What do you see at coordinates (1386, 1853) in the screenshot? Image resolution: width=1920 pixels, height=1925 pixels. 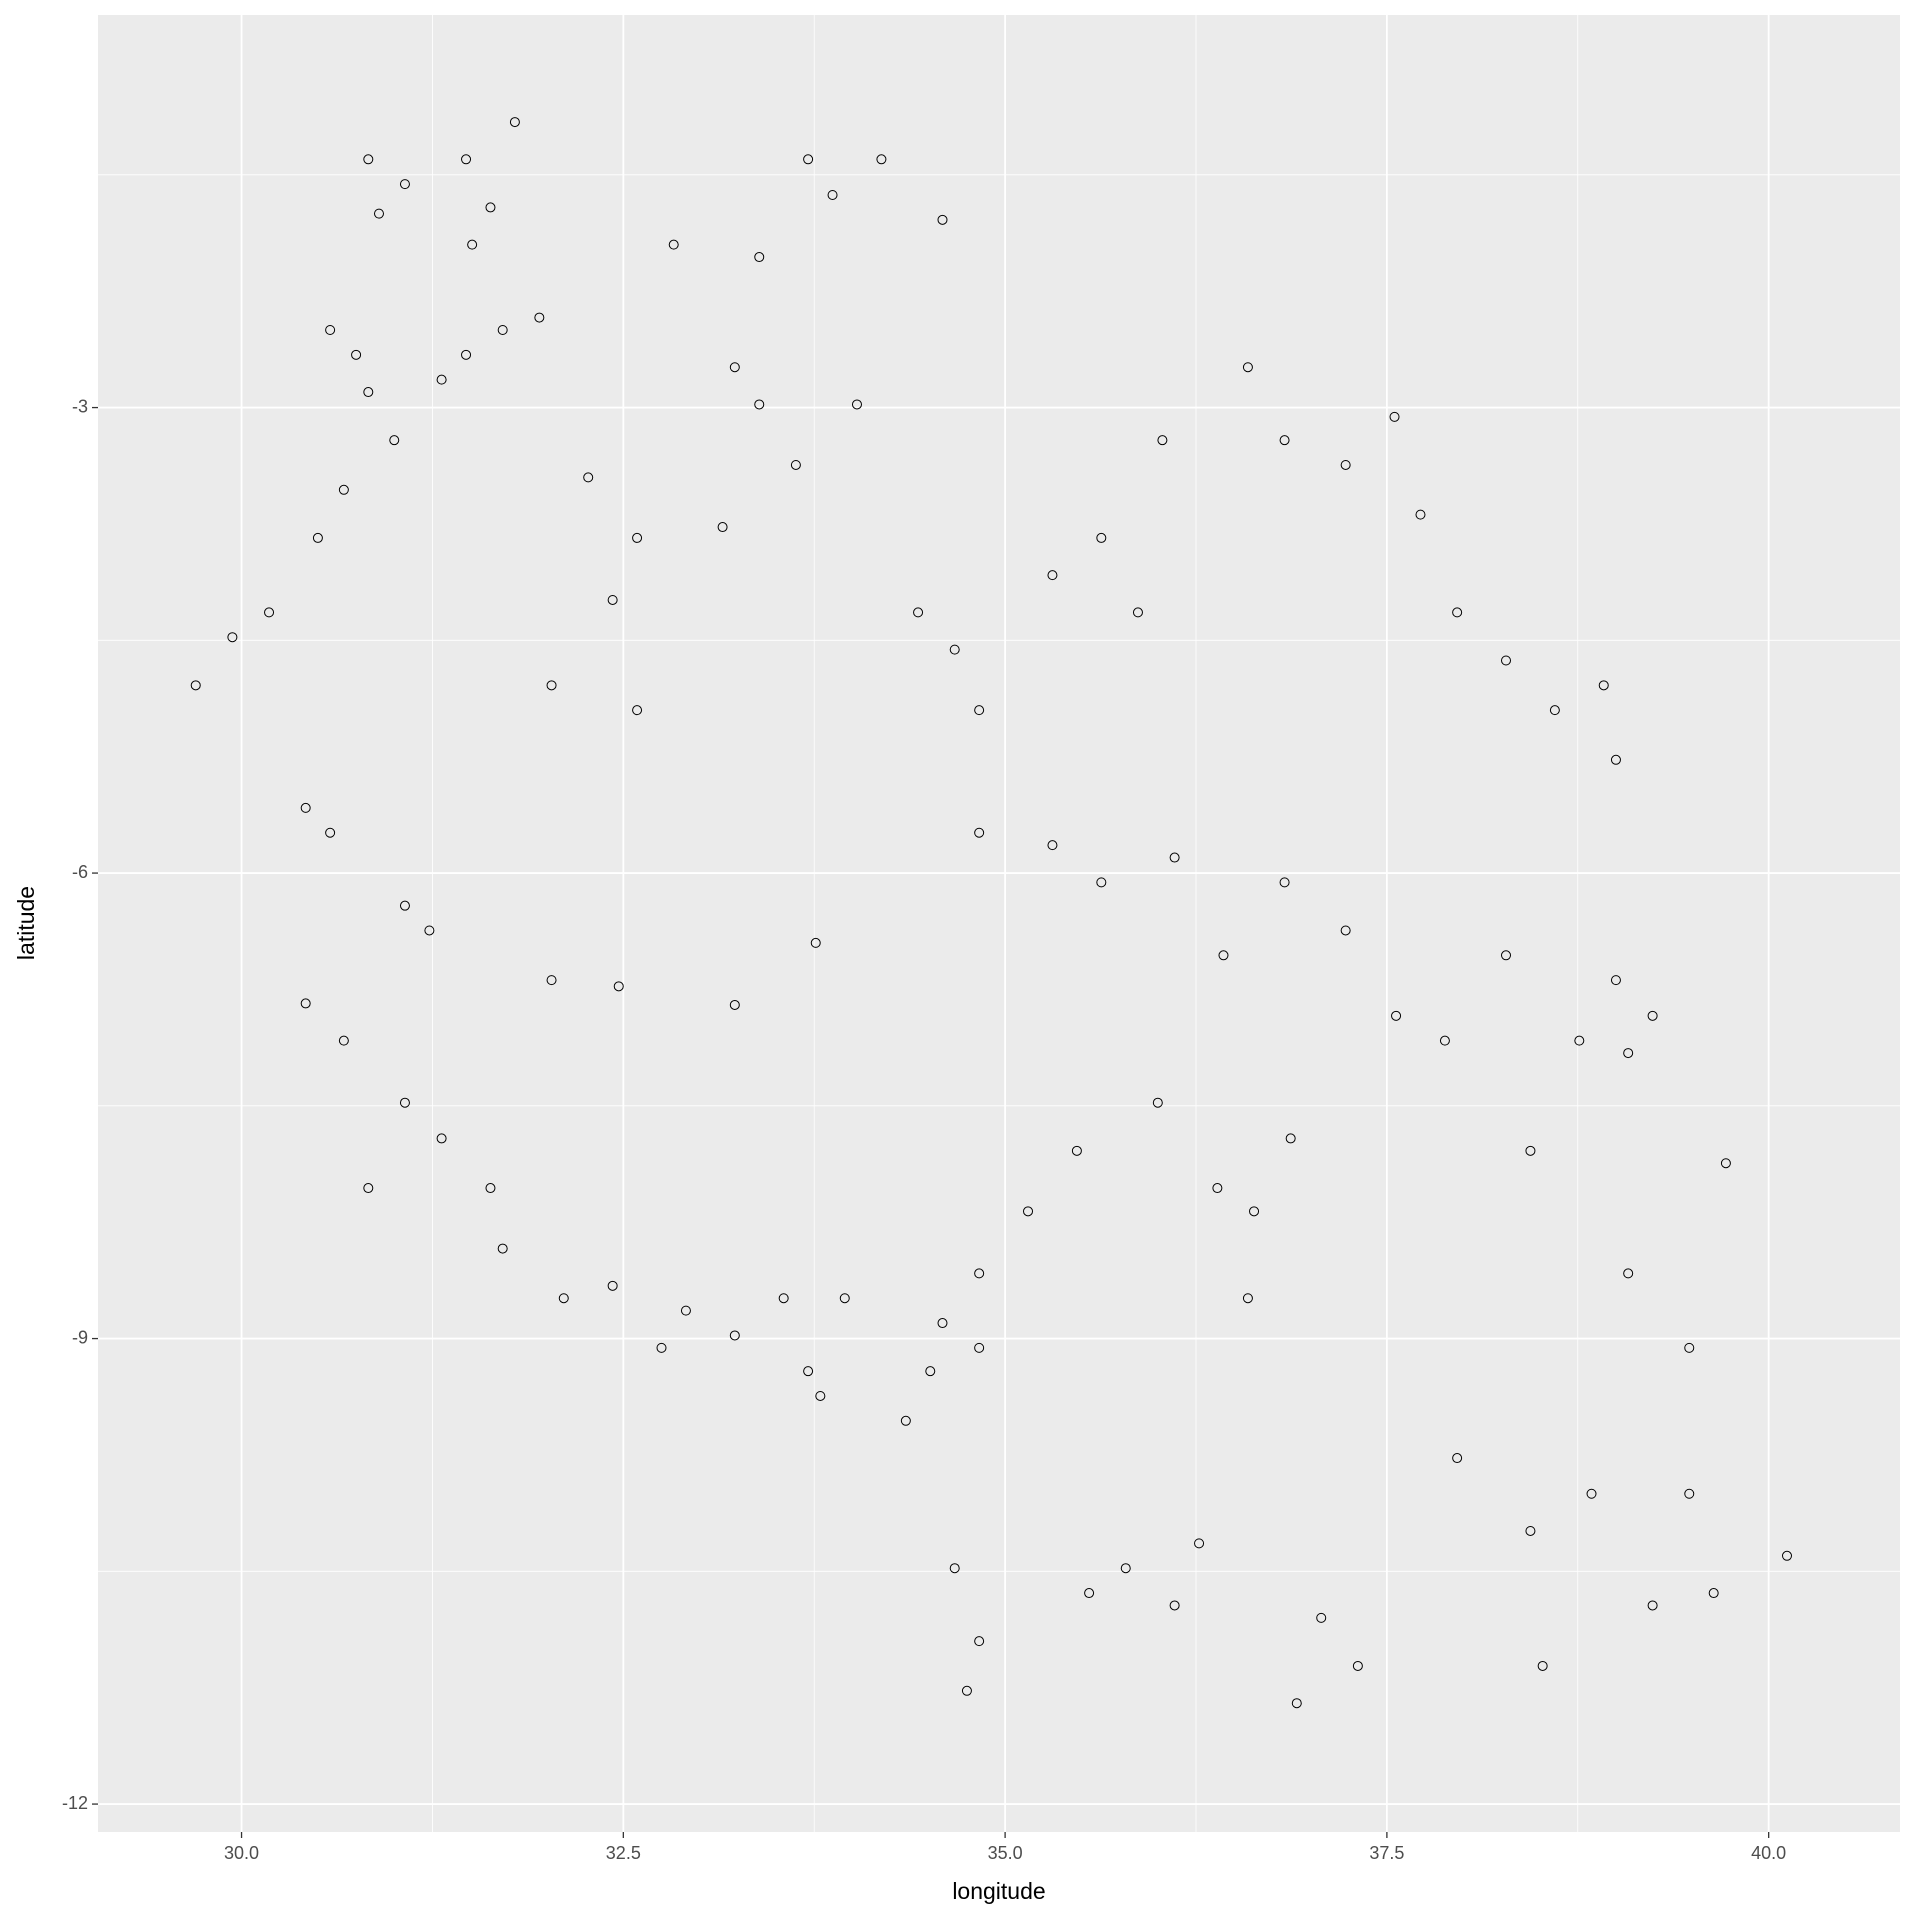 I see `x-tick-label: 37.5` at bounding box center [1386, 1853].